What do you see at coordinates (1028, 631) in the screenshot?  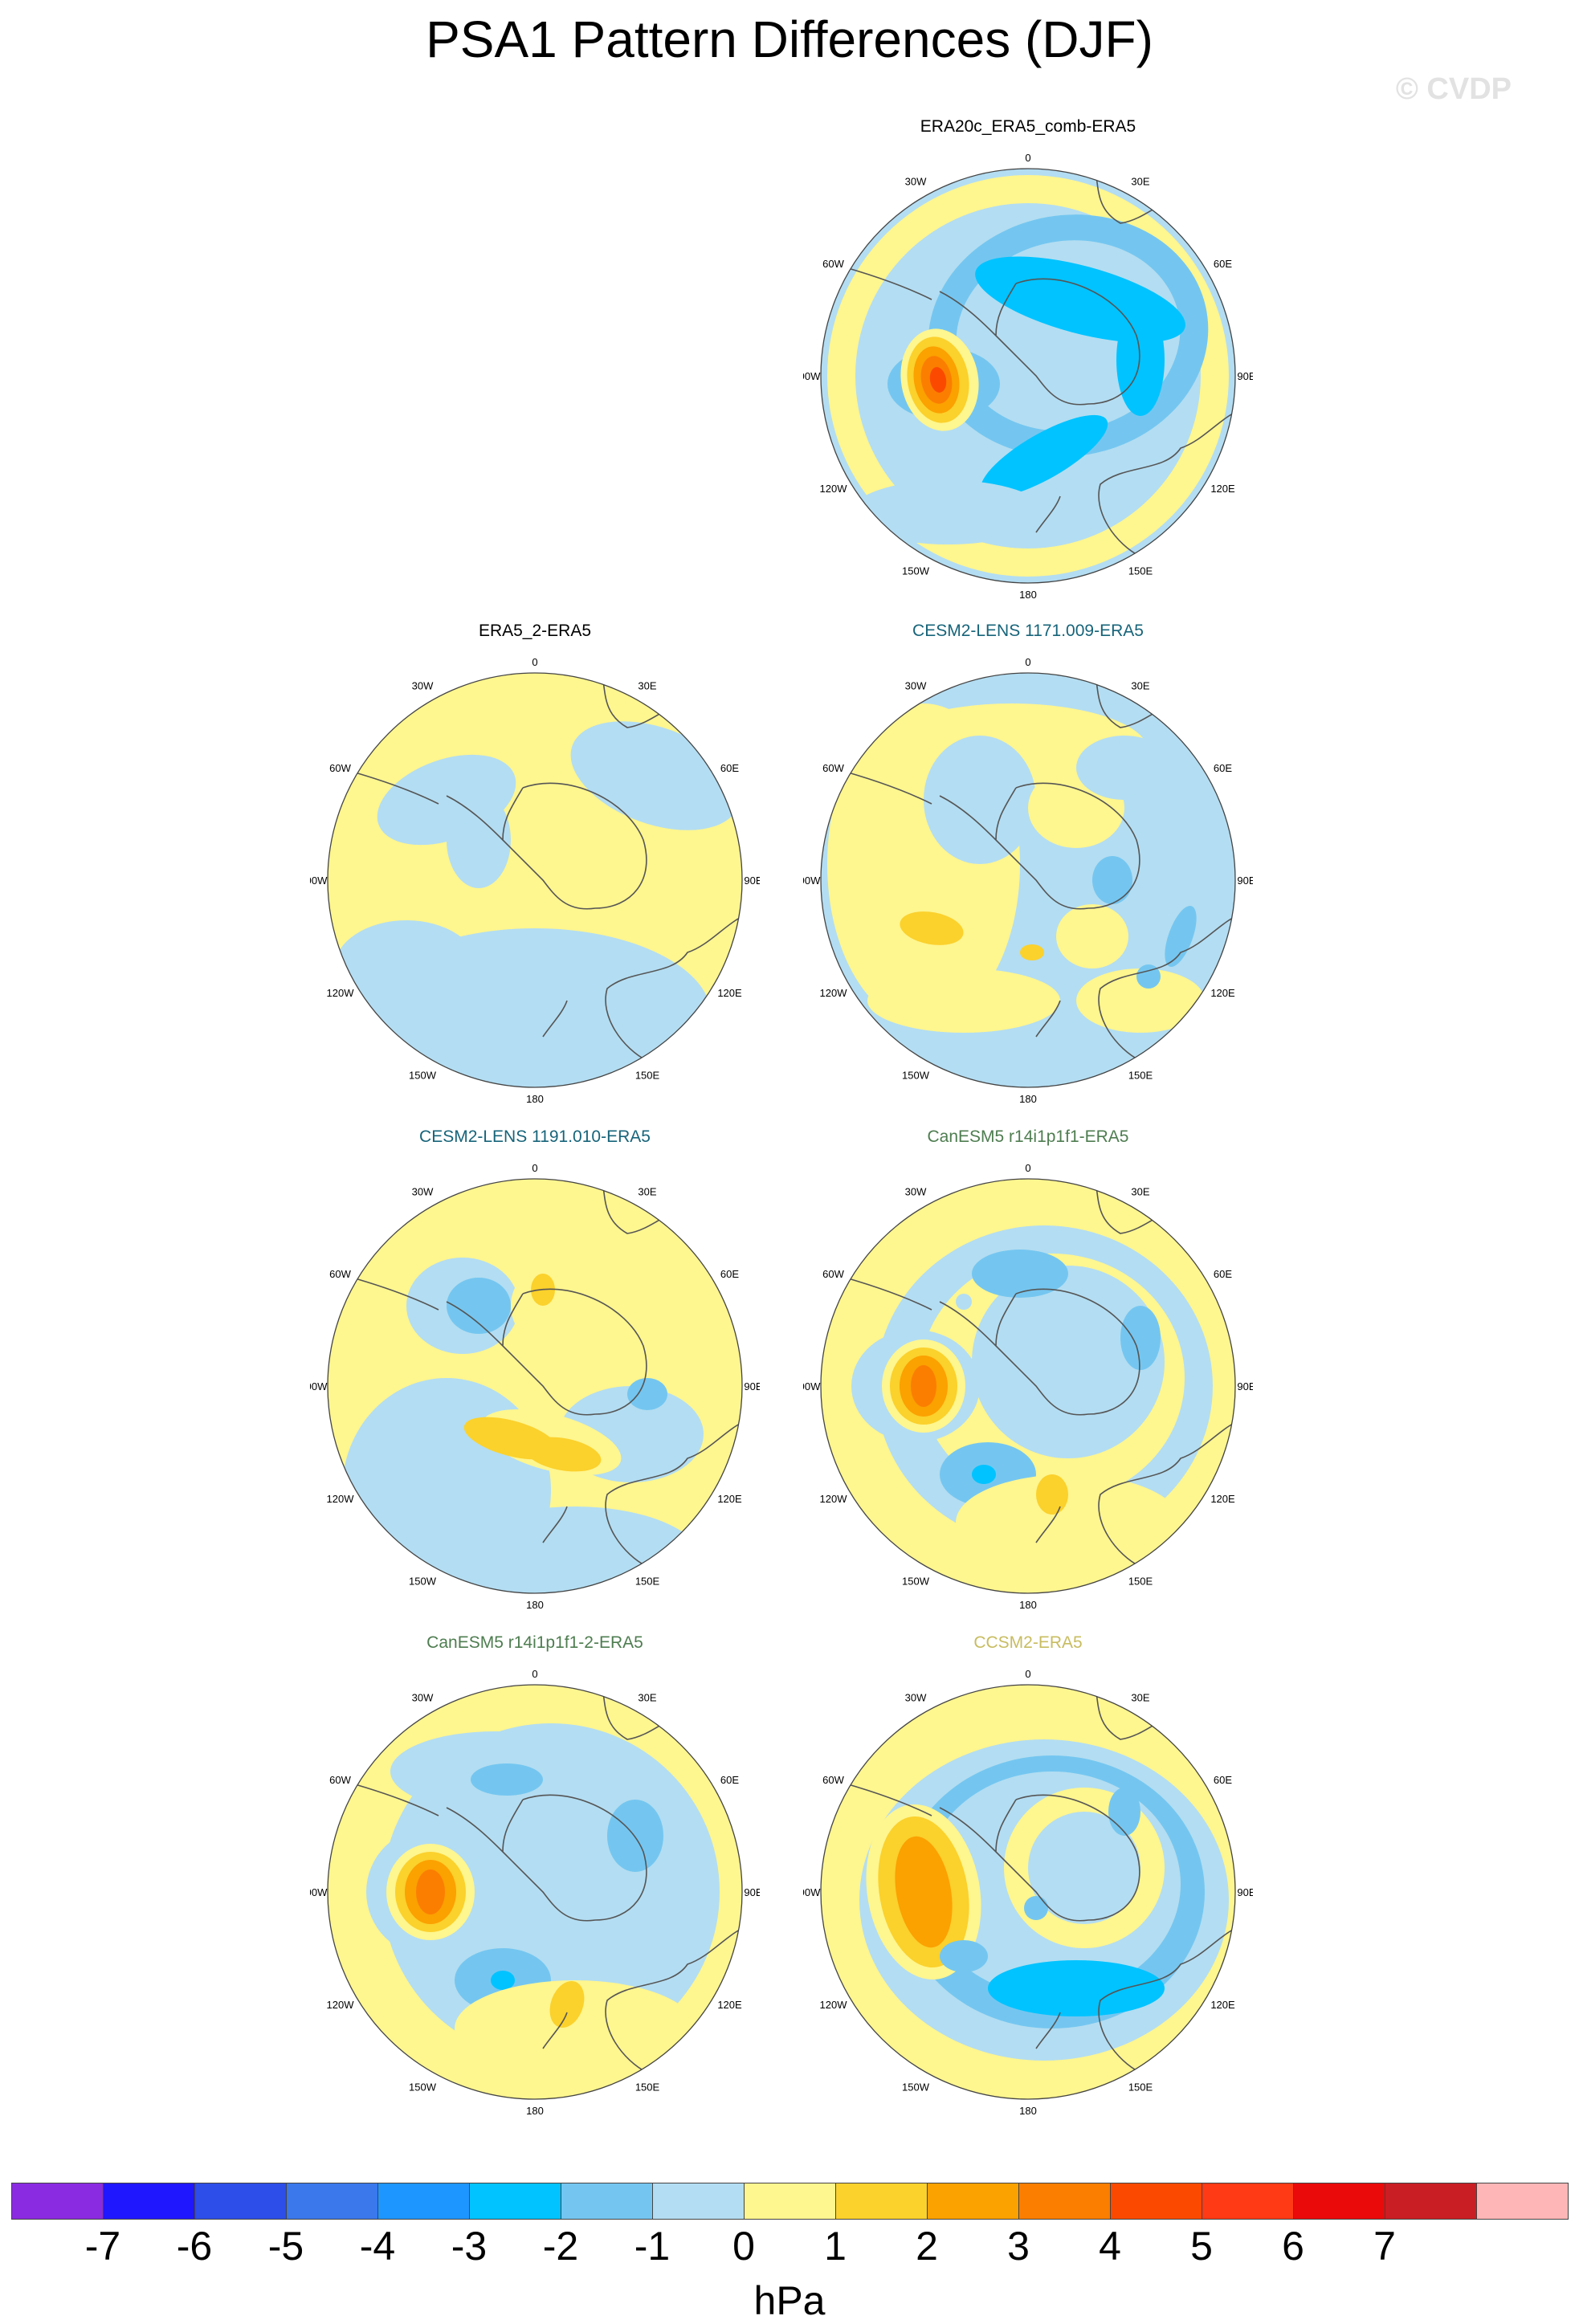 I see `panel-title: CESM2-LENS 1171.009-ERA5` at bounding box center [1028, 631].